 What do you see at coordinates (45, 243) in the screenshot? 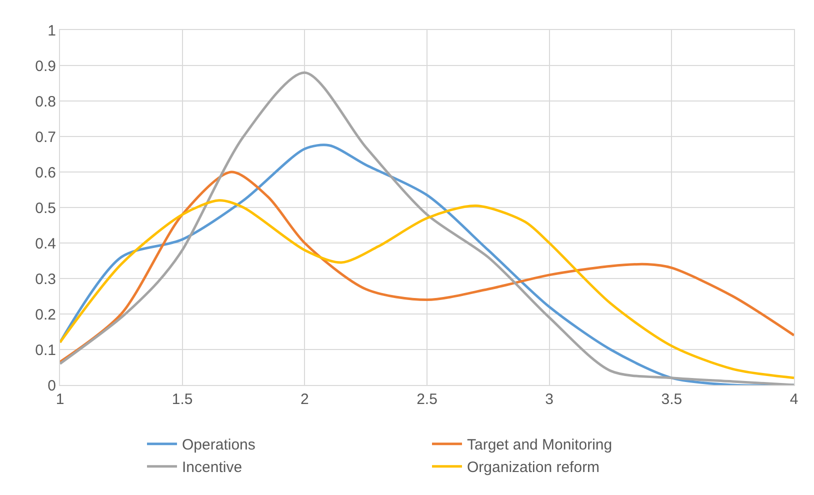
I see `y-tick-label: 0.4` at bounding box center [45, 243].